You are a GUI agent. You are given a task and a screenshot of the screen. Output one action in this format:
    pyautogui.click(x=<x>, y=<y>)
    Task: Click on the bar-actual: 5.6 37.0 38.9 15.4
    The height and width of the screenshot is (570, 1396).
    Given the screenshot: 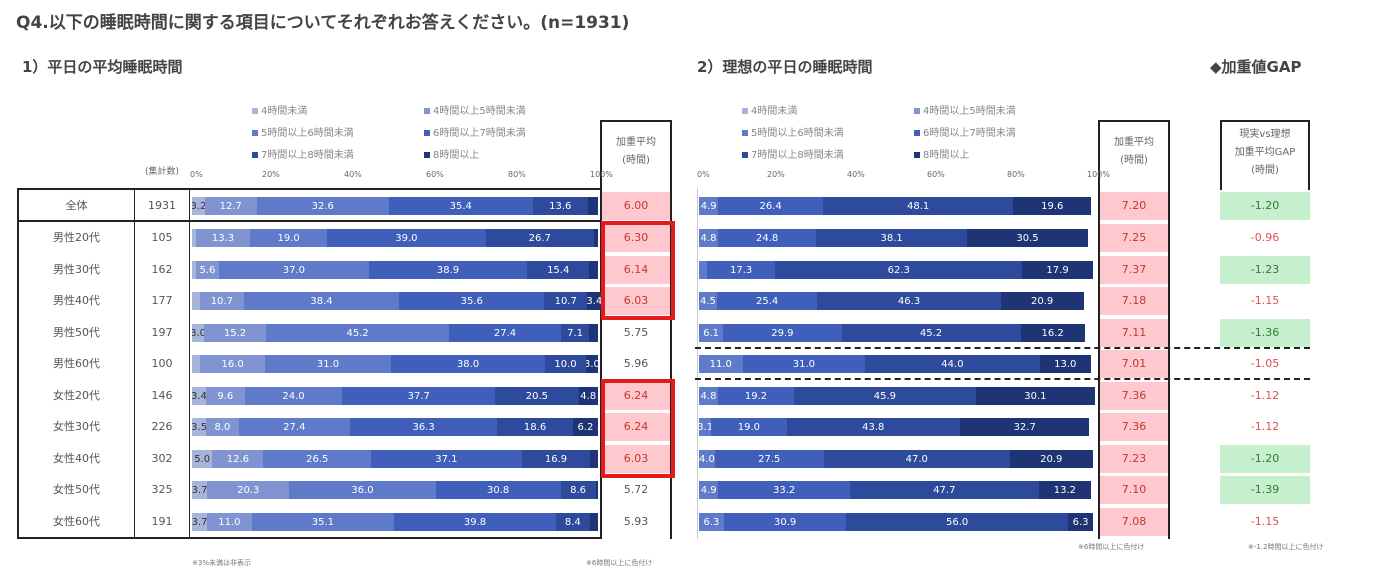 What is the action you would take?
    pyautogui.click(x=395, y=270)
    